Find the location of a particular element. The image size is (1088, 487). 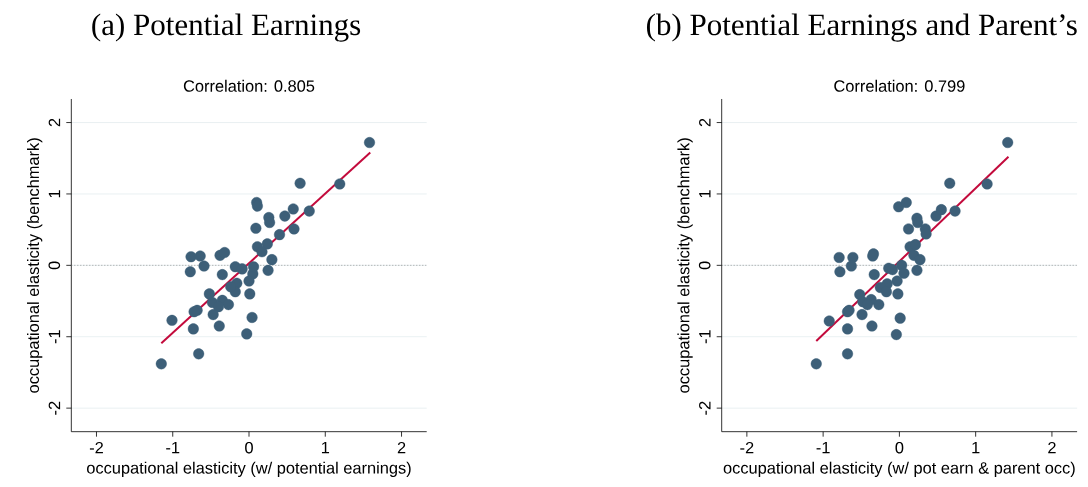

chart-title: (a) Potential Earnings is located at coordinates (226, 27).